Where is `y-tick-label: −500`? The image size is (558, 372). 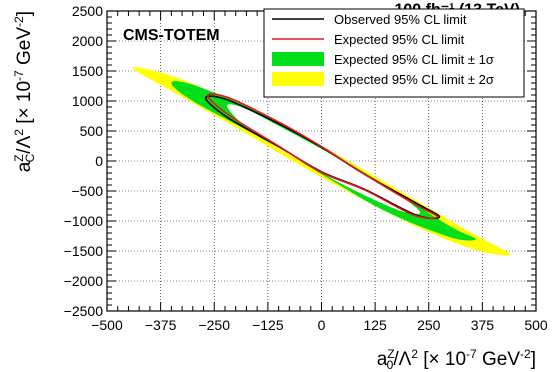 y-tick-label: −500 is located at coordinates (87, 191).